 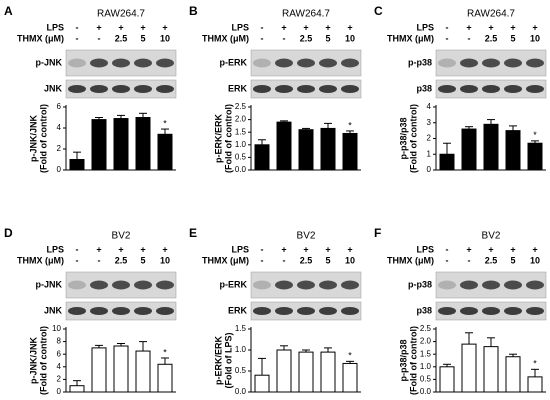 What do you see at coordinates (234, 284) in the screenshot?
I see `blot-label: p-ERK` at bounding box center [234, 284].